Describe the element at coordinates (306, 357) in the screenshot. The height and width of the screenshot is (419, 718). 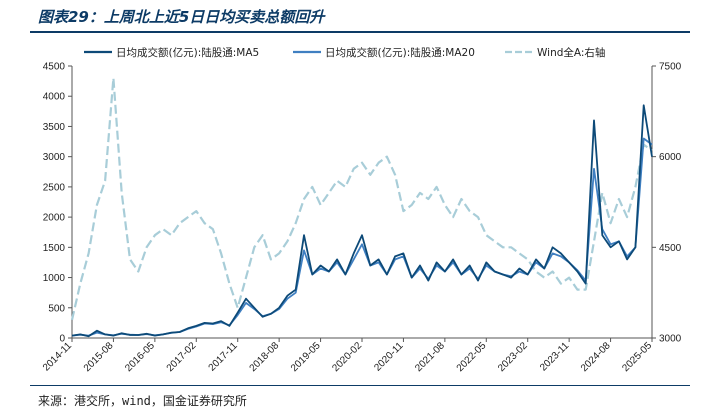
I see `x-tick-label: 2019-05` at that location.